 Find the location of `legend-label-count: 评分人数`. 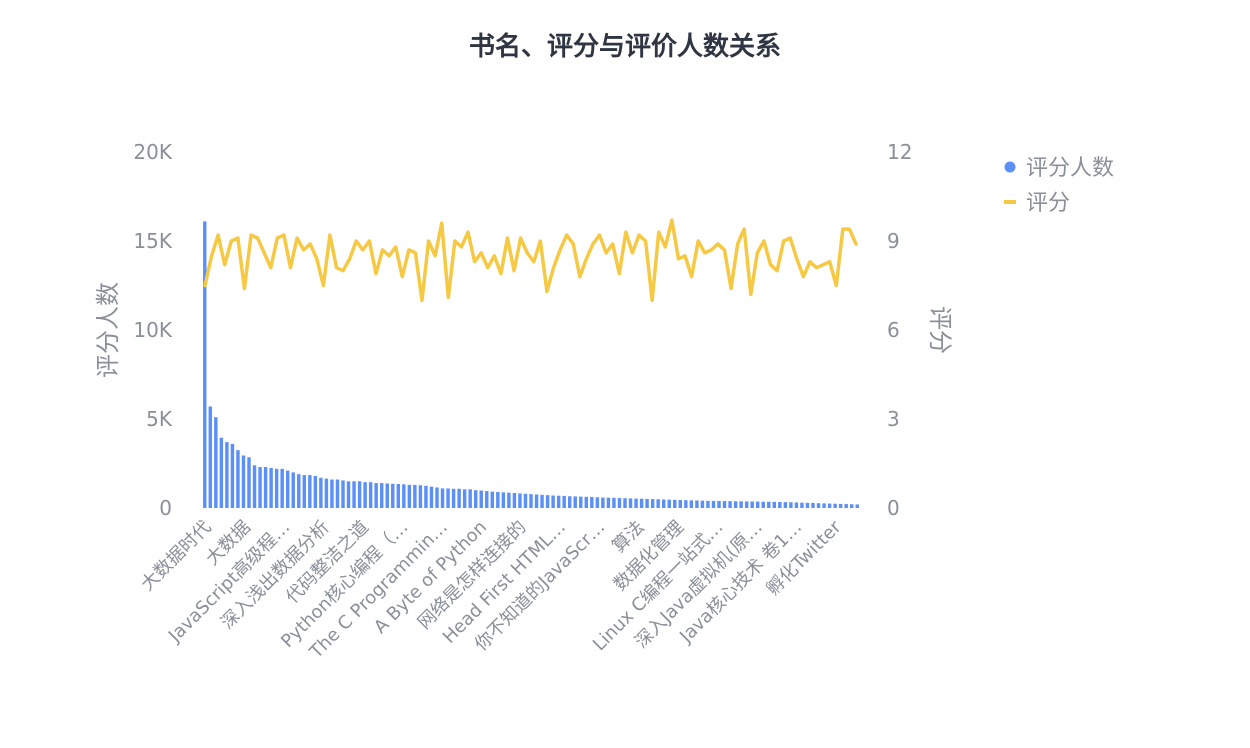

legend-label-count: 评分人数 is located at coordinates (1070, 168).